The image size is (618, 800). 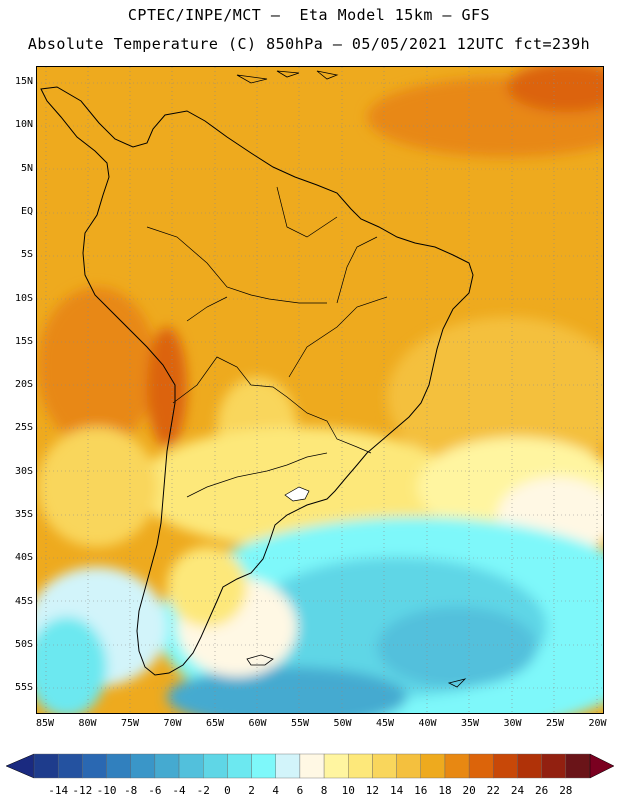 What do you see at coordinates (287, 77) in the screenshot?
I see `caribbean-islands` at bounding box center [287, 77].